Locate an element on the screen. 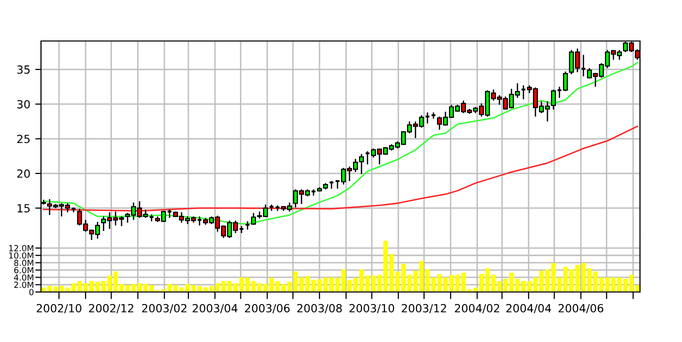 The height and width of the screenshot is (342, 682). y-tick-label: 8.0M is located at coordinates (24, 263).